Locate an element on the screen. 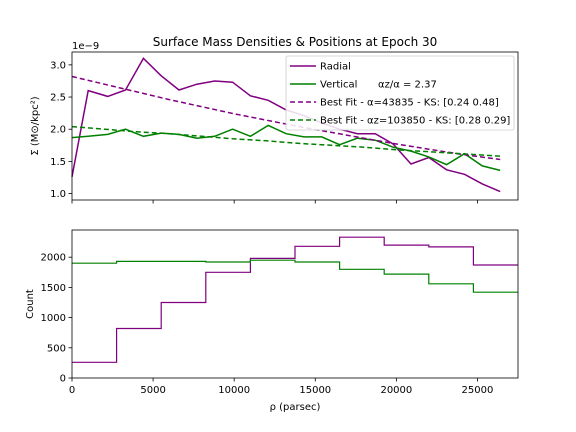 The height and width of the screenshot is (432, 576). histogram-x-ticks: 0 5000 10000 15000 20000 25000 is located at coordinates (281, 387).